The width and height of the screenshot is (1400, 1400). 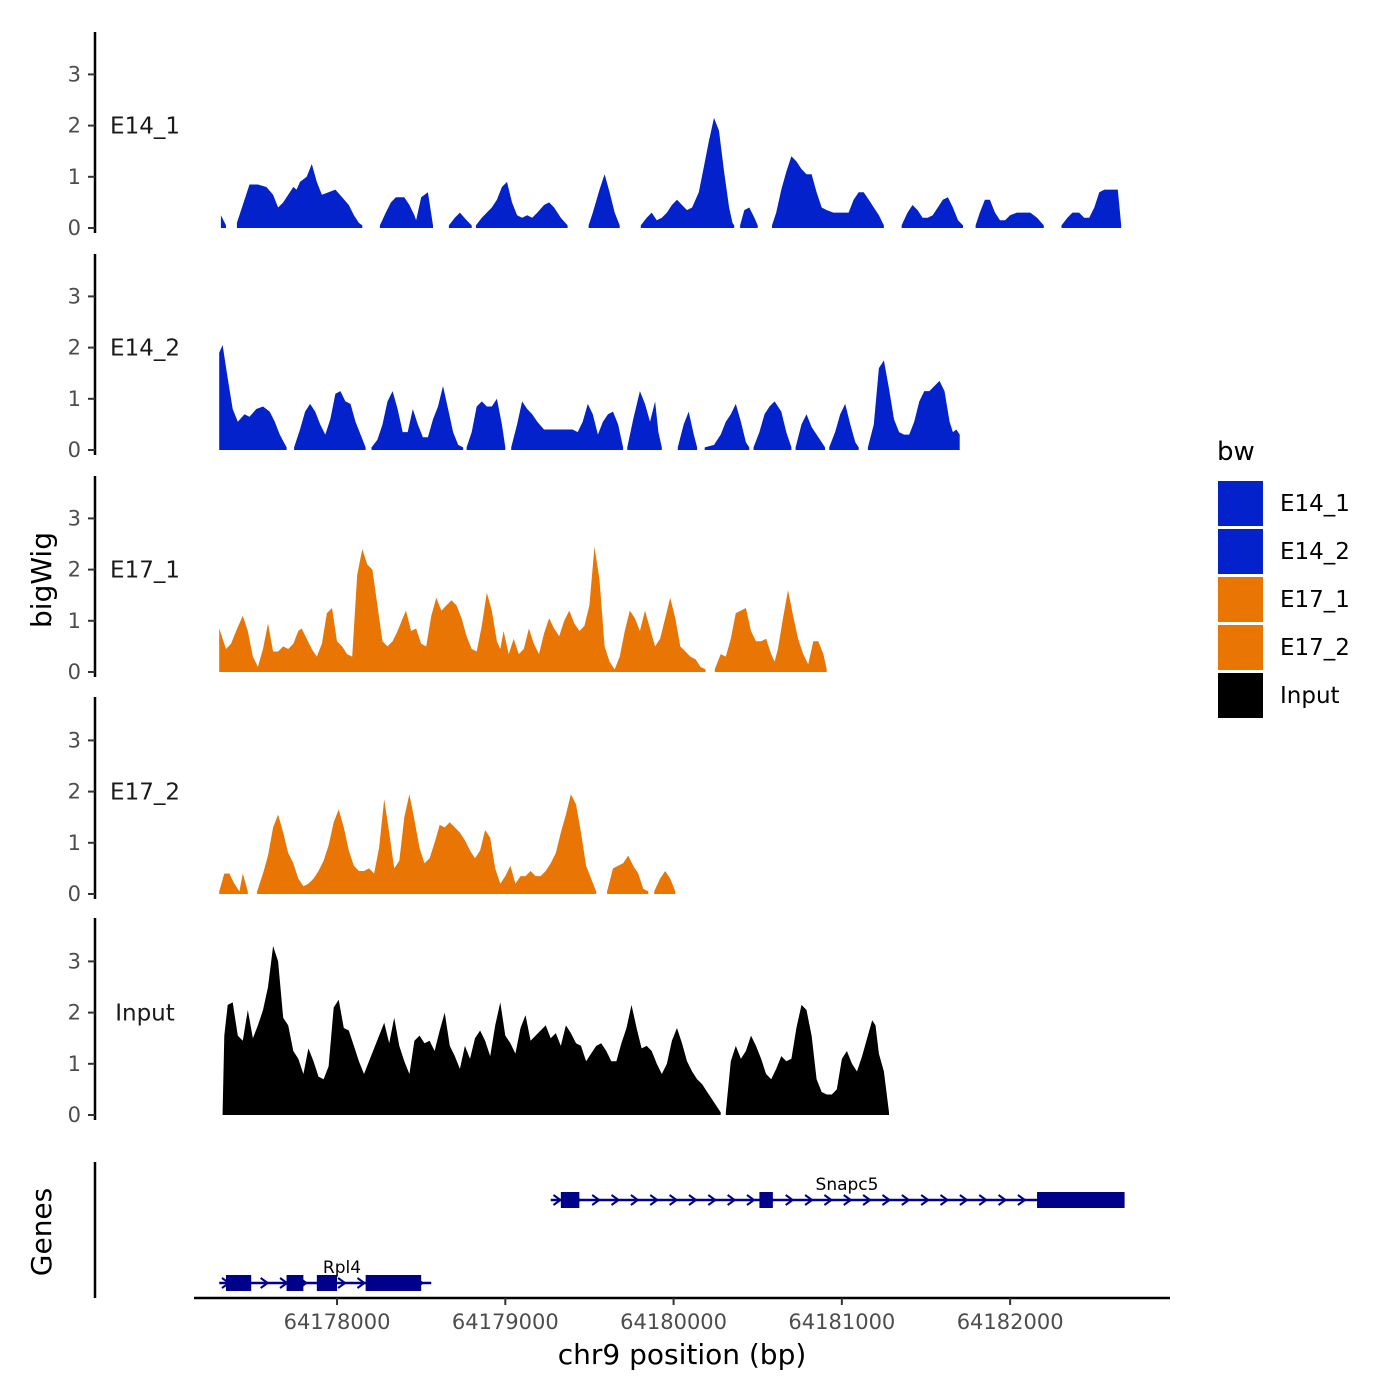 I want to click on genes-panel: Snapc5 Rpl4, so click(x=609, y=1230).